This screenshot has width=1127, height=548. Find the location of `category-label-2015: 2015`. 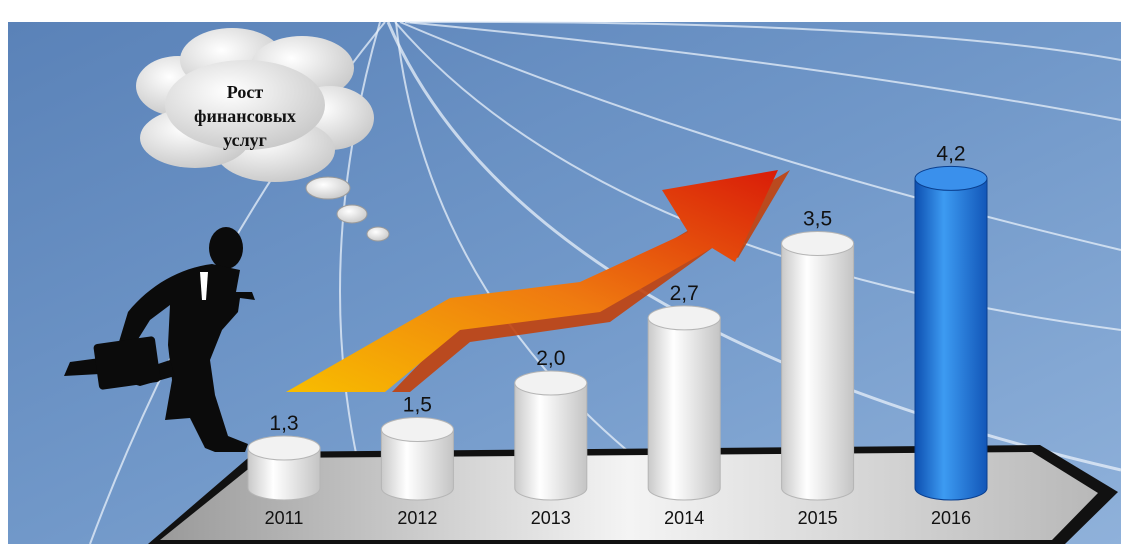

category-label-2015: 2015 is located at coordinates (818, 518).